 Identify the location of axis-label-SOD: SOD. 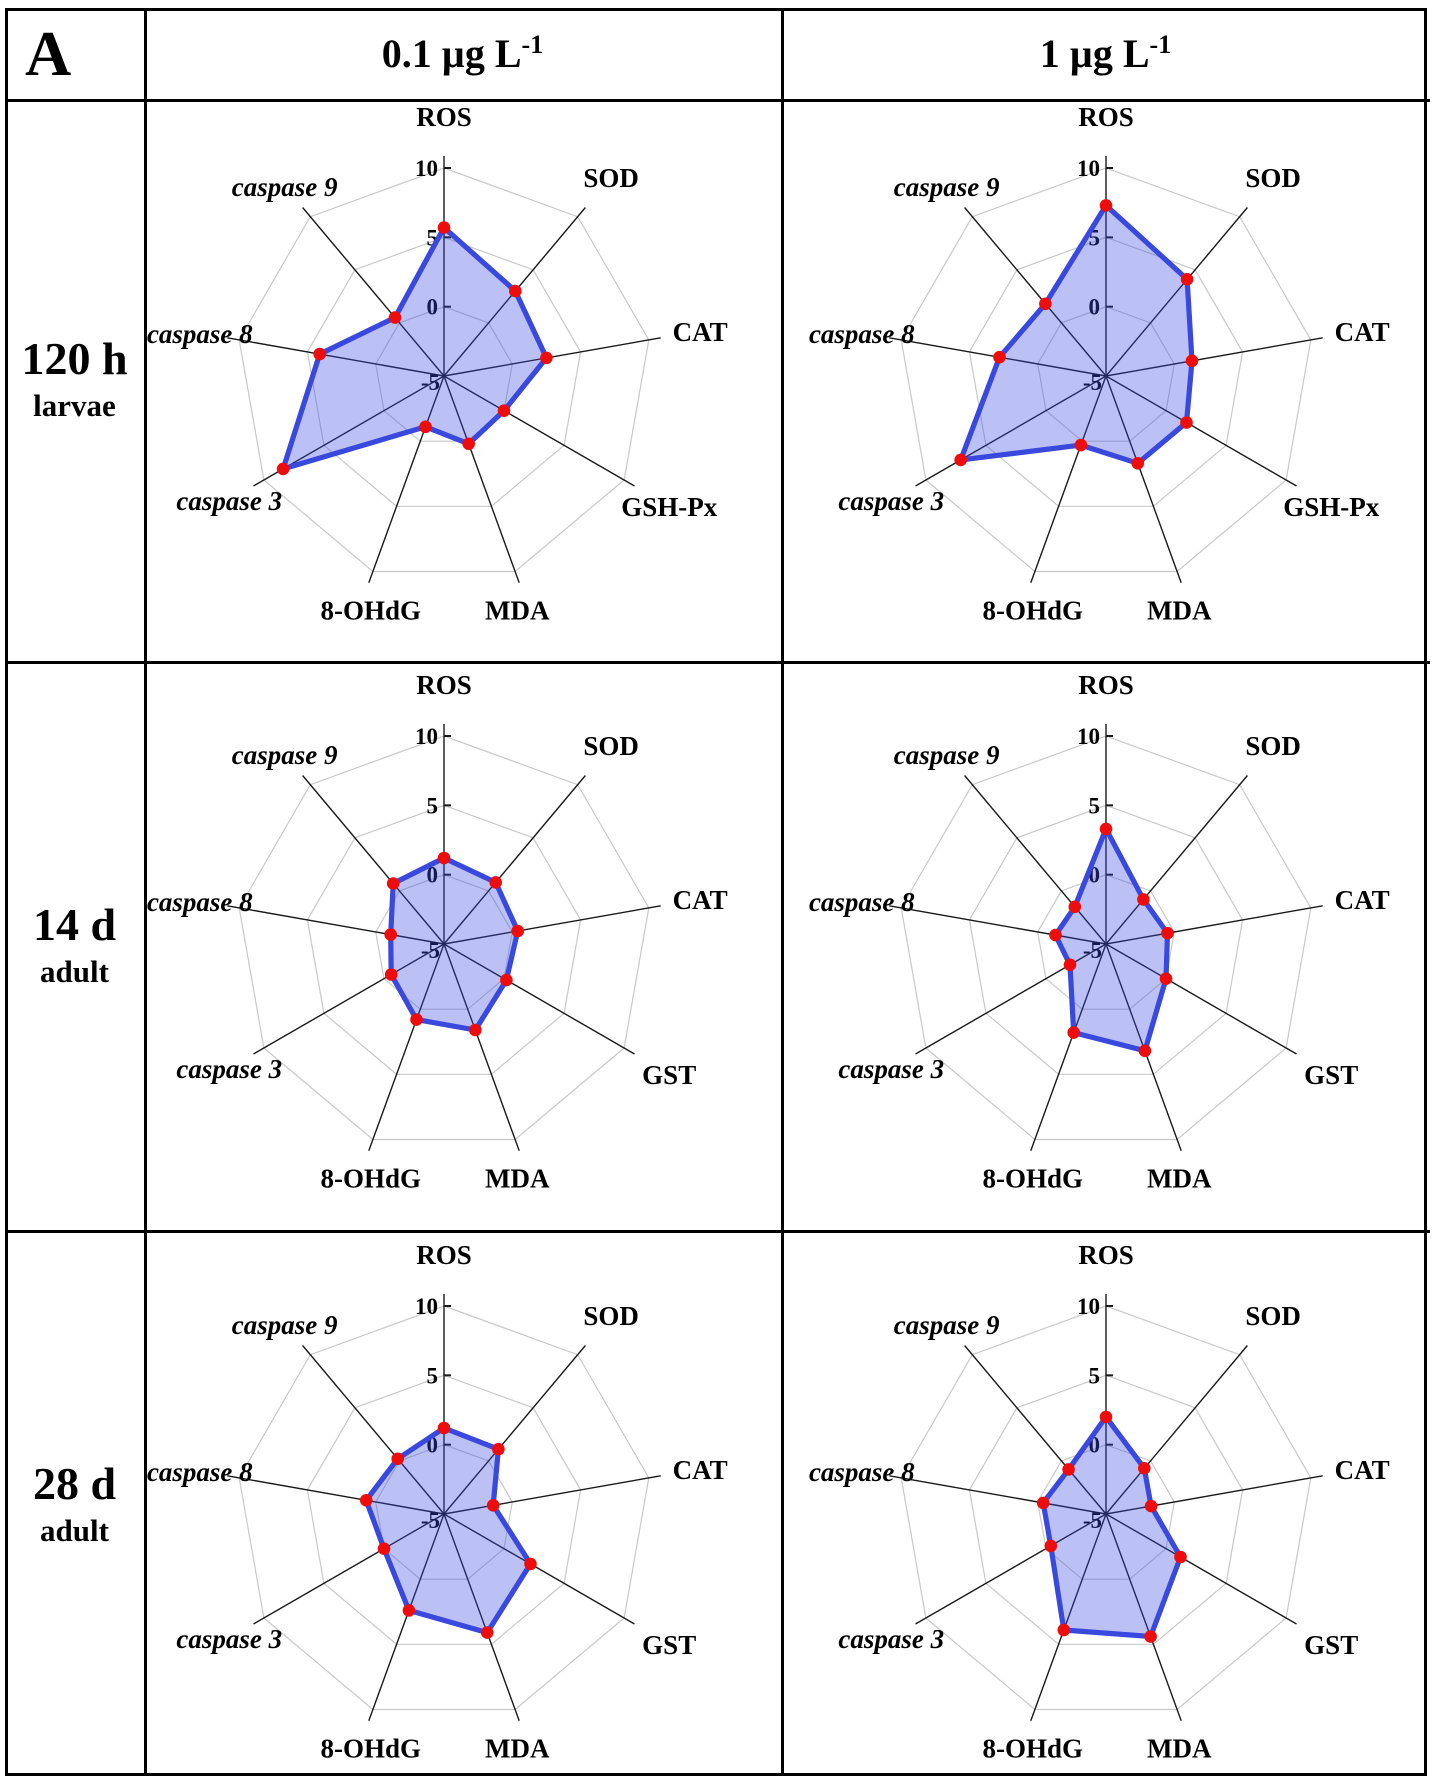
(1273, 746).